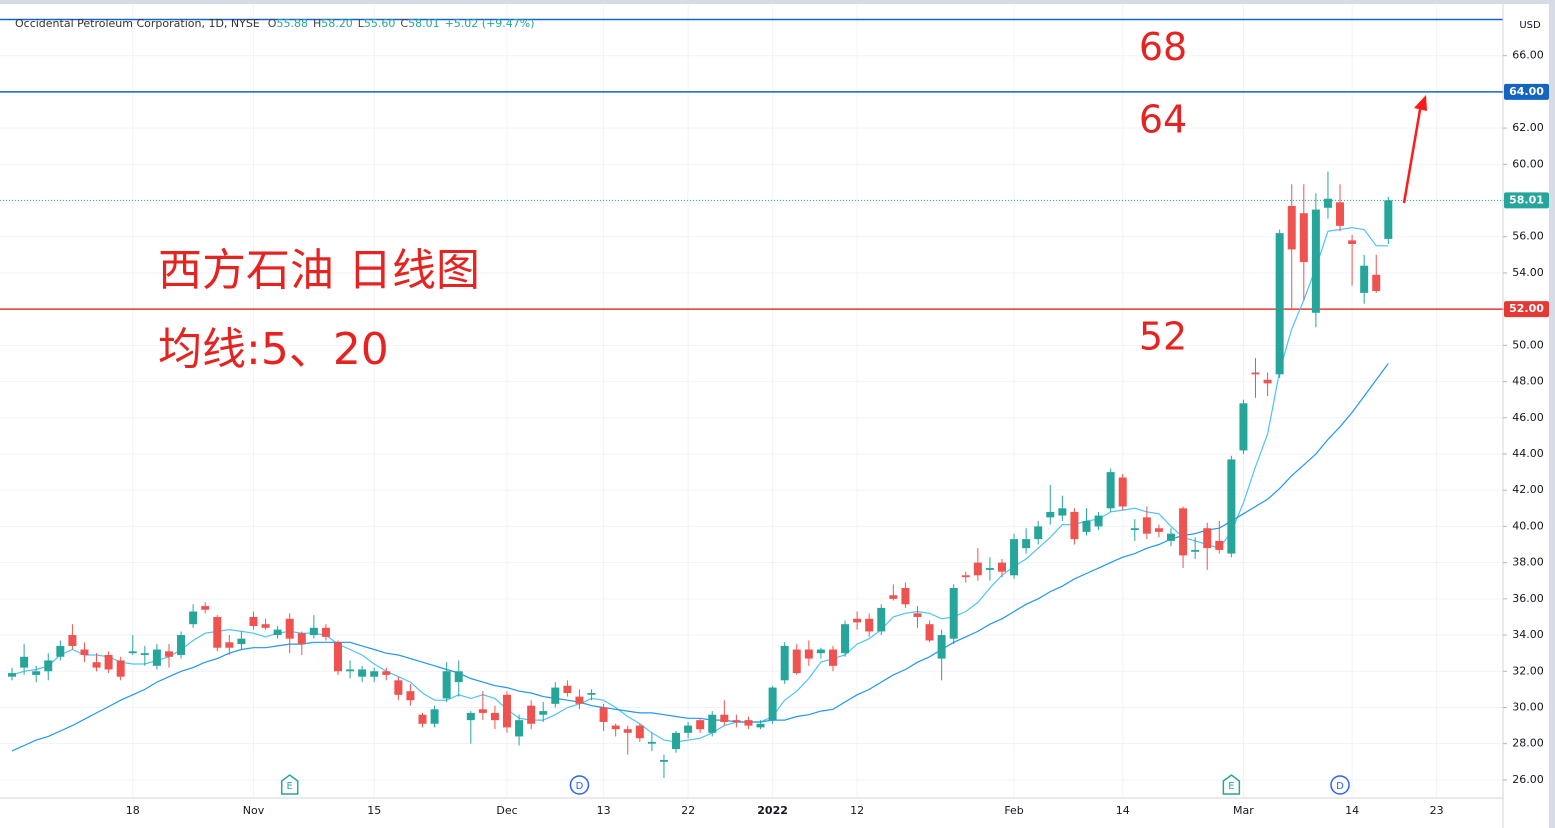  I want to click on y-tick-label: 40.00, so click(1528, 525).